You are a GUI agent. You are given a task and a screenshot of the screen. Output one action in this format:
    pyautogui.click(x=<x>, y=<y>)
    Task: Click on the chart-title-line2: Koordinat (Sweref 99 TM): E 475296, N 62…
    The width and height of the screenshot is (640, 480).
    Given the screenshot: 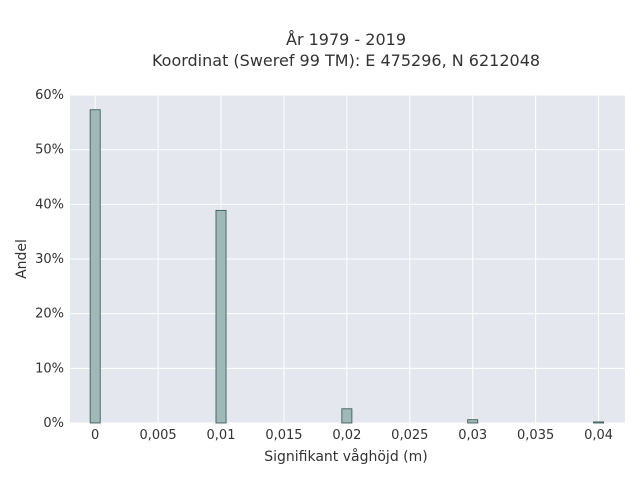 What is the action you would take?
    pyautogui.click(x=346, y=60)
    